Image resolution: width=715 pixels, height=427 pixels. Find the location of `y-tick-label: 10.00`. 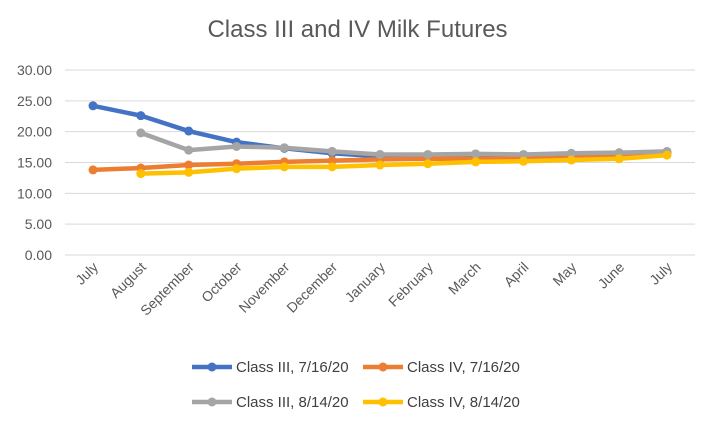

y-tick-label: 10.00 is located at coordinates (34, 193).